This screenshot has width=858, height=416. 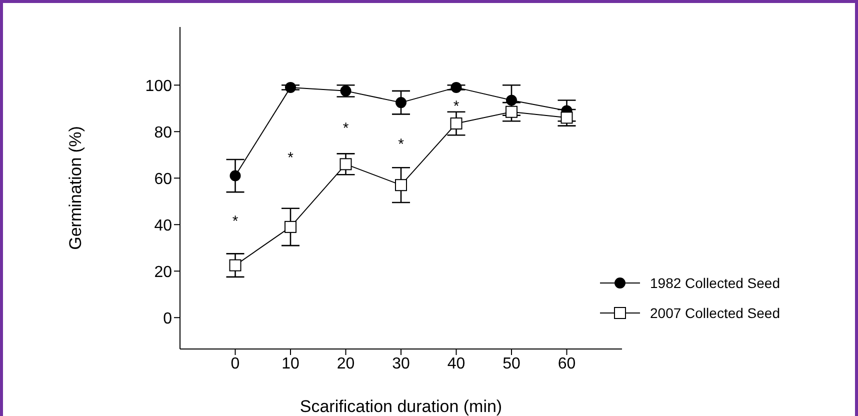 I want to click on y-axis-title: Germination (%), so click(x=76, y=188).